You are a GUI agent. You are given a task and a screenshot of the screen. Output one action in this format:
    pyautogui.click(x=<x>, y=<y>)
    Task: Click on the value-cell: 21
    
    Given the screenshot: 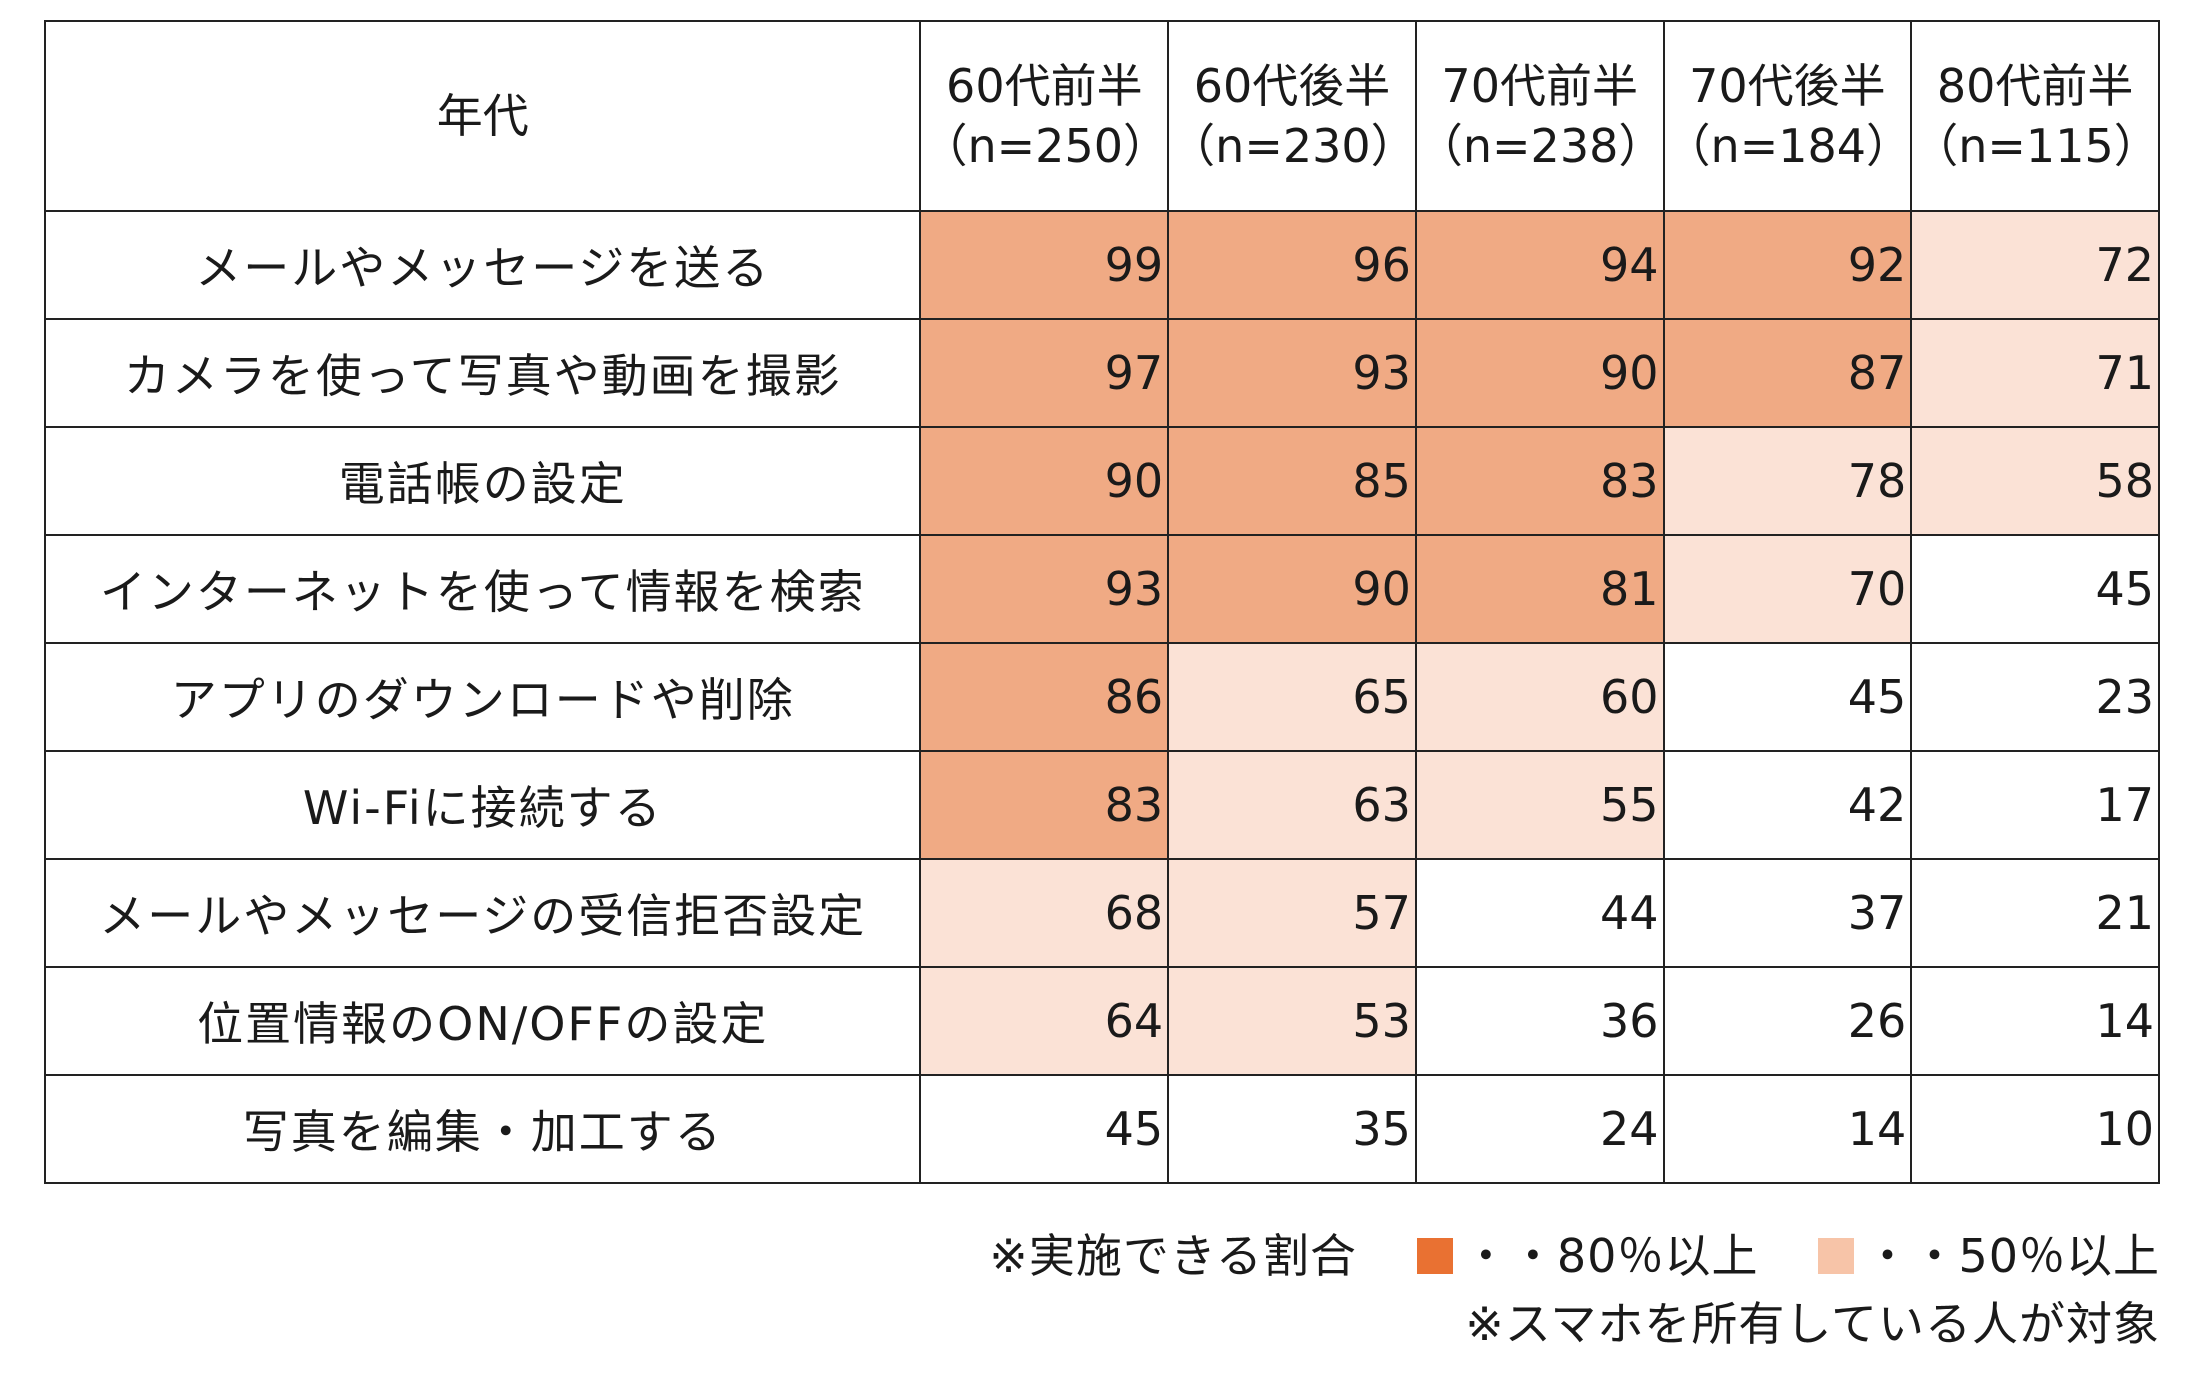 What is the action you would take?
    pyautogui.click(x=2035, y=913)
    